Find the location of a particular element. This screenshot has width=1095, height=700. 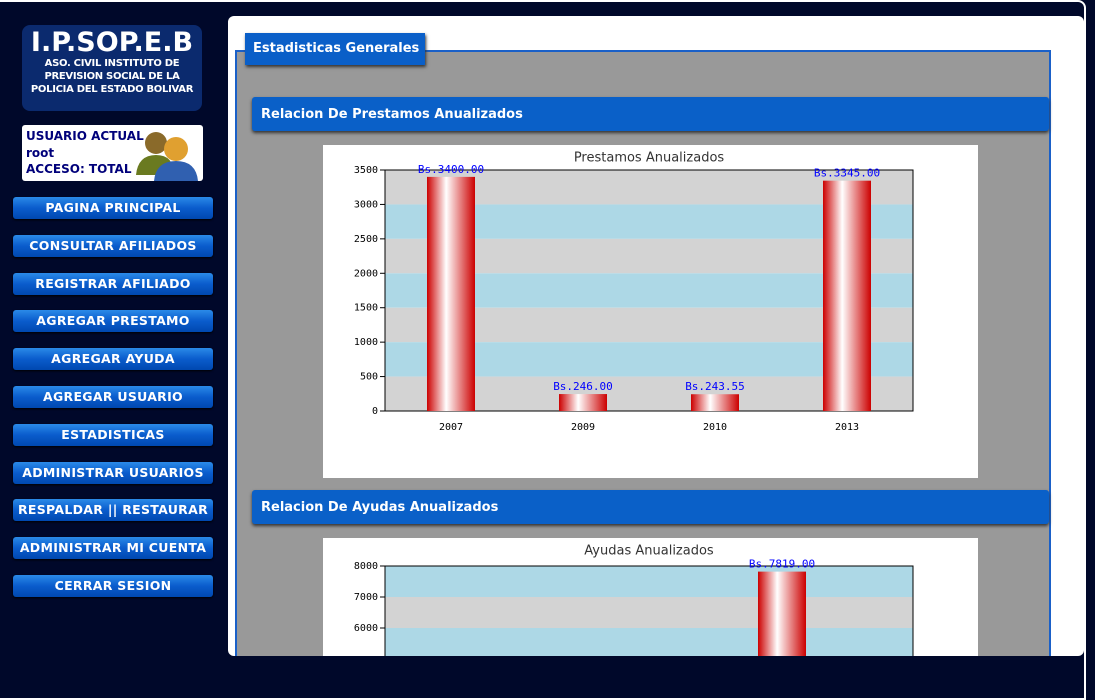

chart: Ayudas Anualizados 6000 7000 8000 Bs.7819.00 is located at coordinates (634, 600).